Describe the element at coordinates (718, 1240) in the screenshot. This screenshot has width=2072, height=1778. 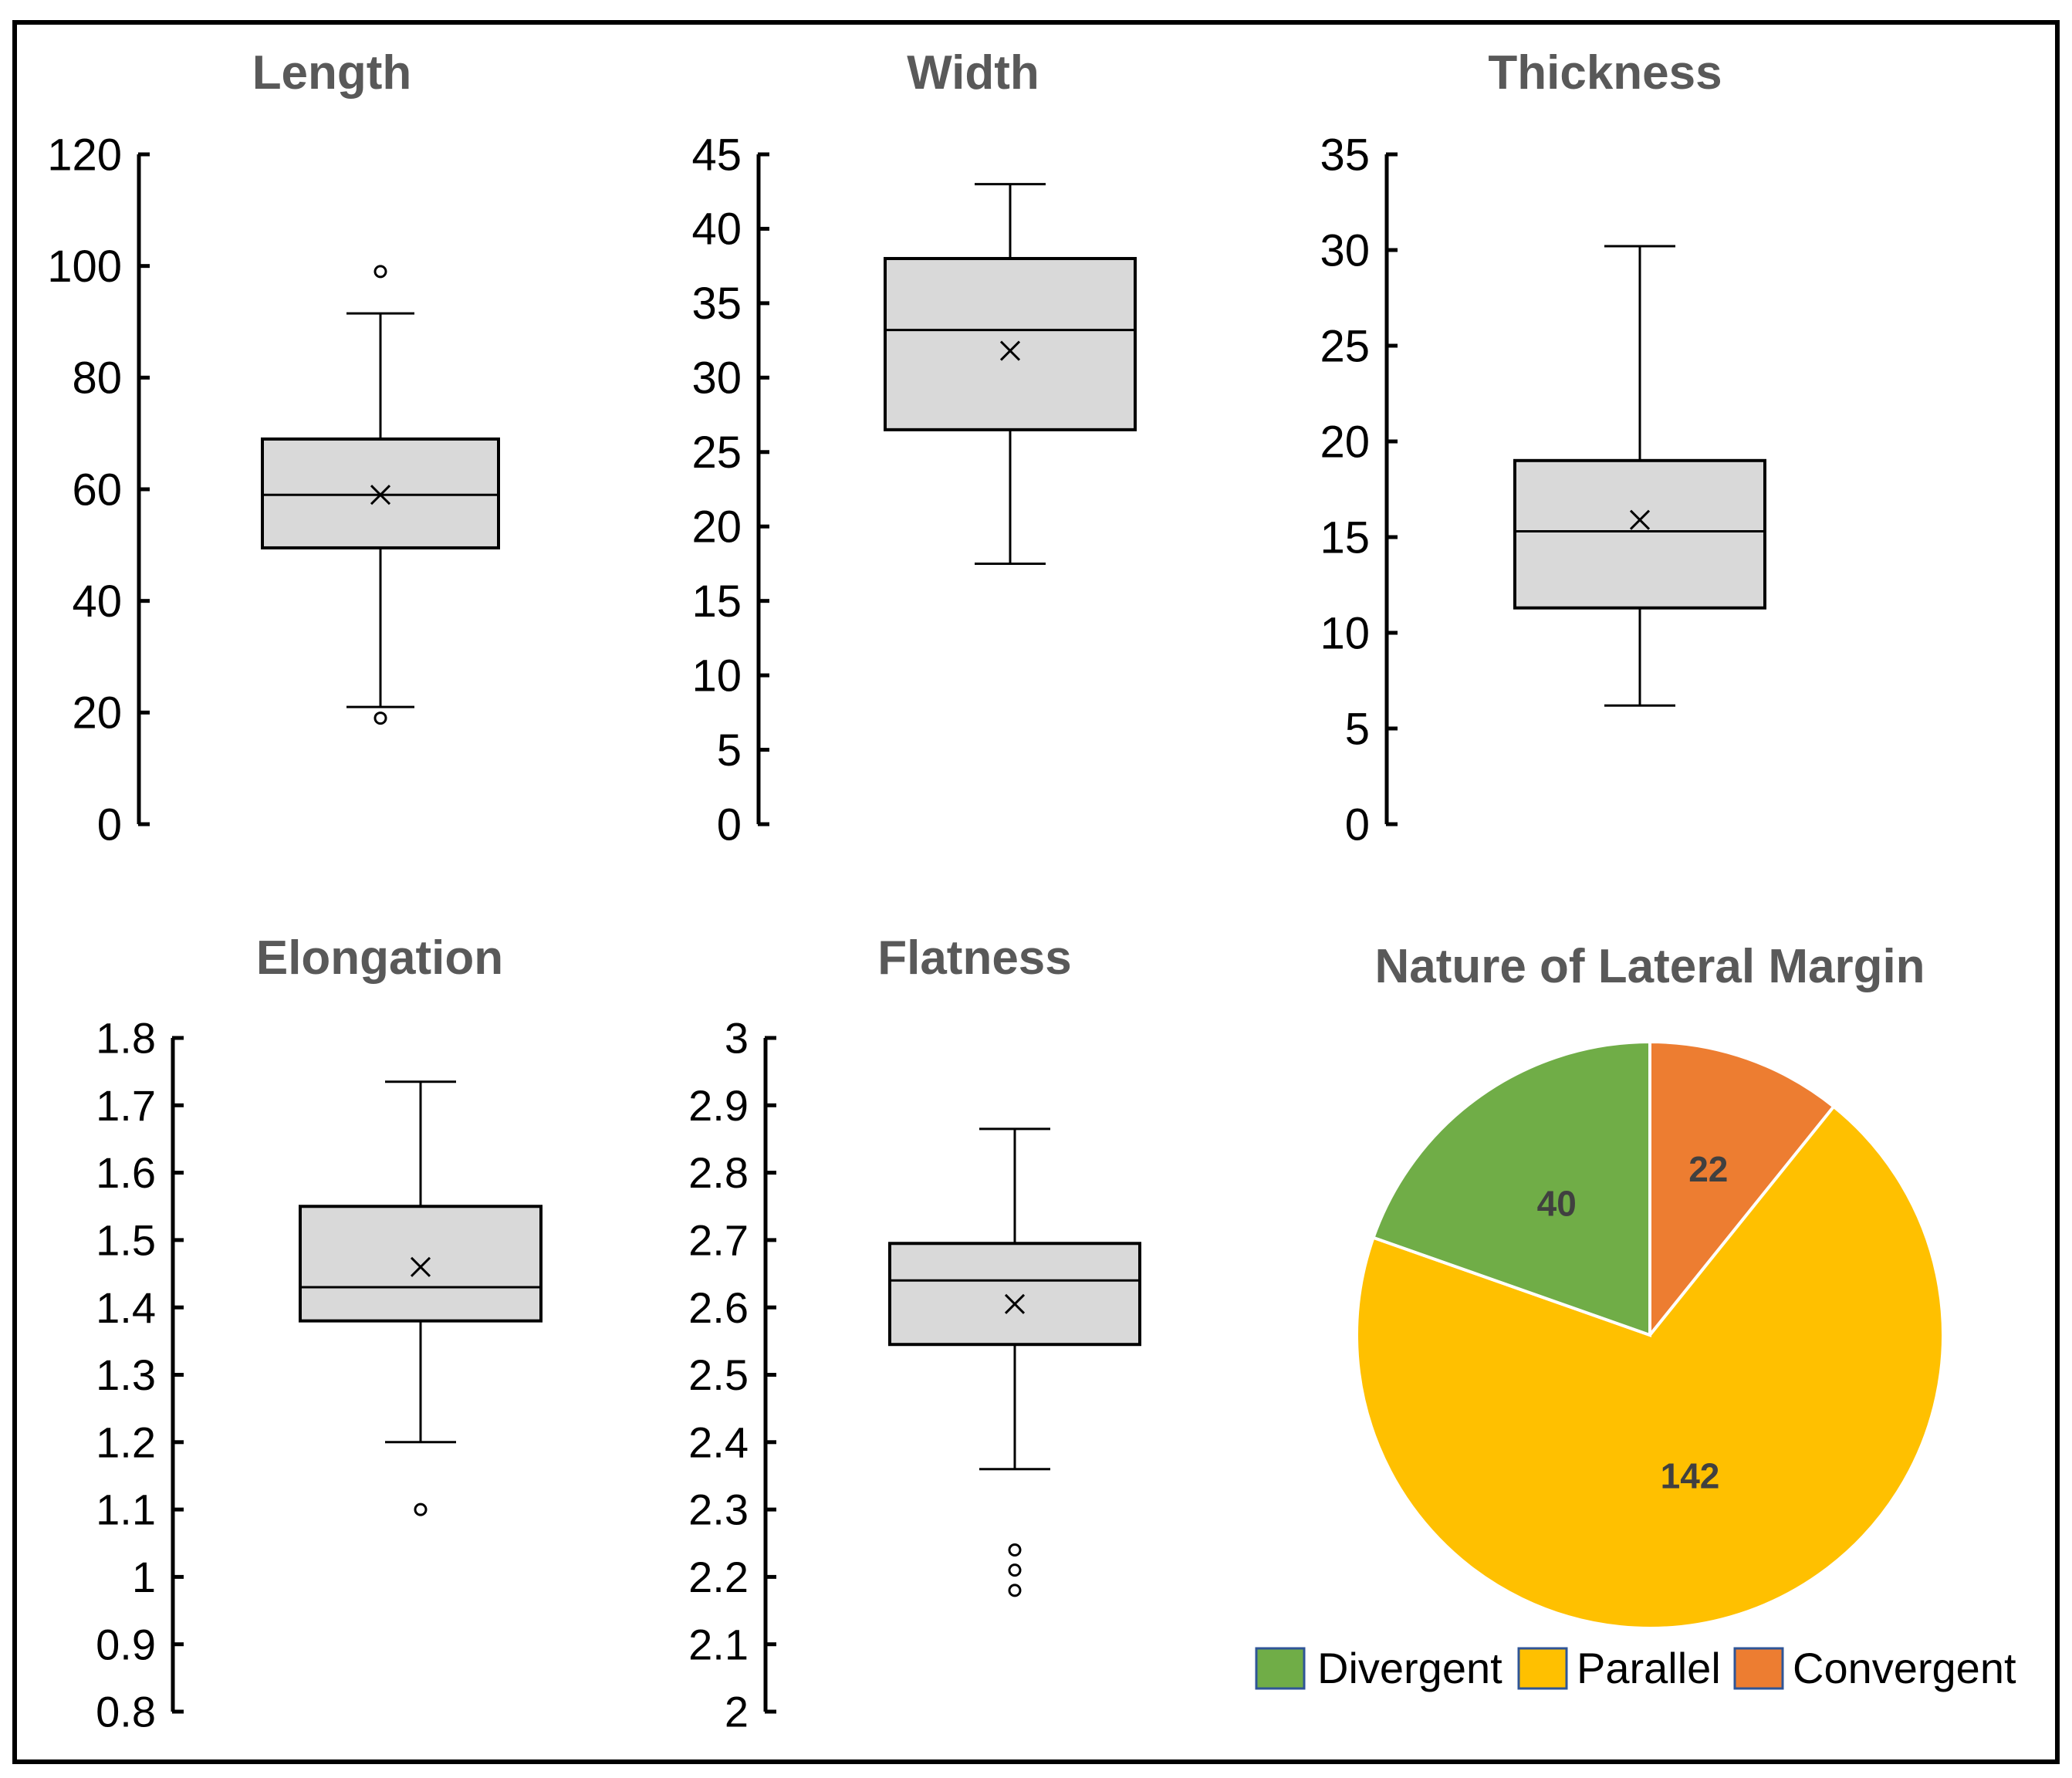
I see `flatness-tick-label: 2.7` at that location.